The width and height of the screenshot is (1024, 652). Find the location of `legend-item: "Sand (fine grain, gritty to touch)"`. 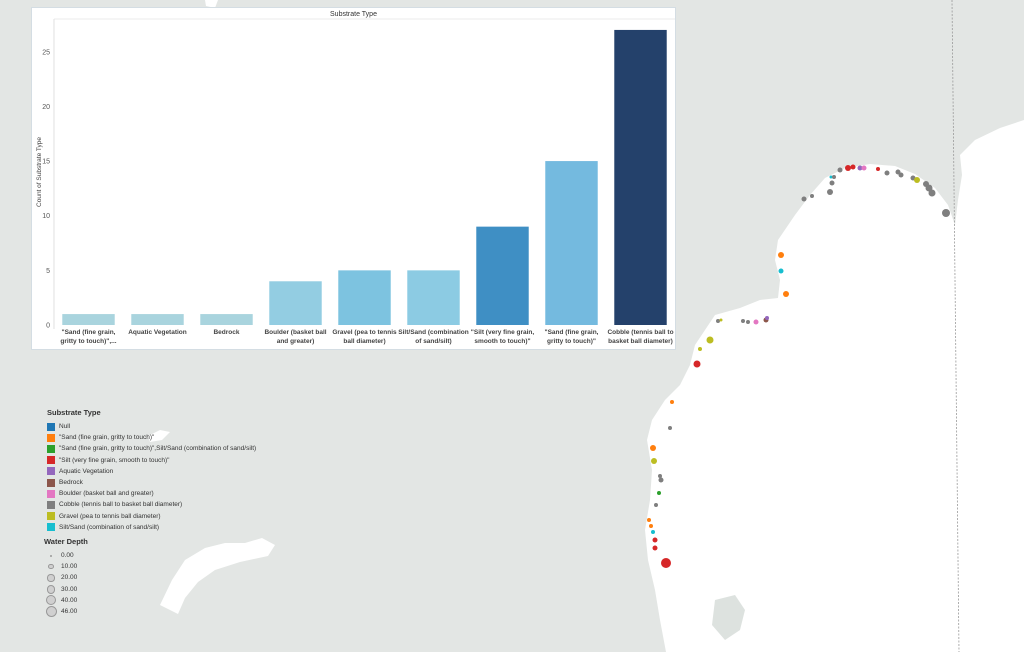

legend-item: "Sand (fine grain, gritty to touch)" is located at coordinates (151, 437).